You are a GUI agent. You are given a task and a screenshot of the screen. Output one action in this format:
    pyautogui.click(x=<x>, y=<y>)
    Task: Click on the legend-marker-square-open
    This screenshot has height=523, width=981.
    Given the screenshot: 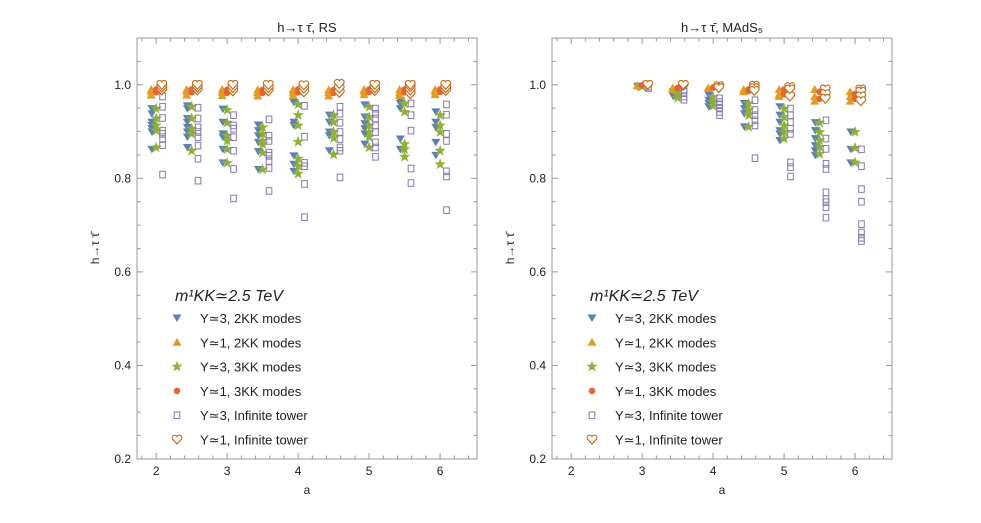 What is the action you would take?
    pyautogui.click(x=177, y=415)
    